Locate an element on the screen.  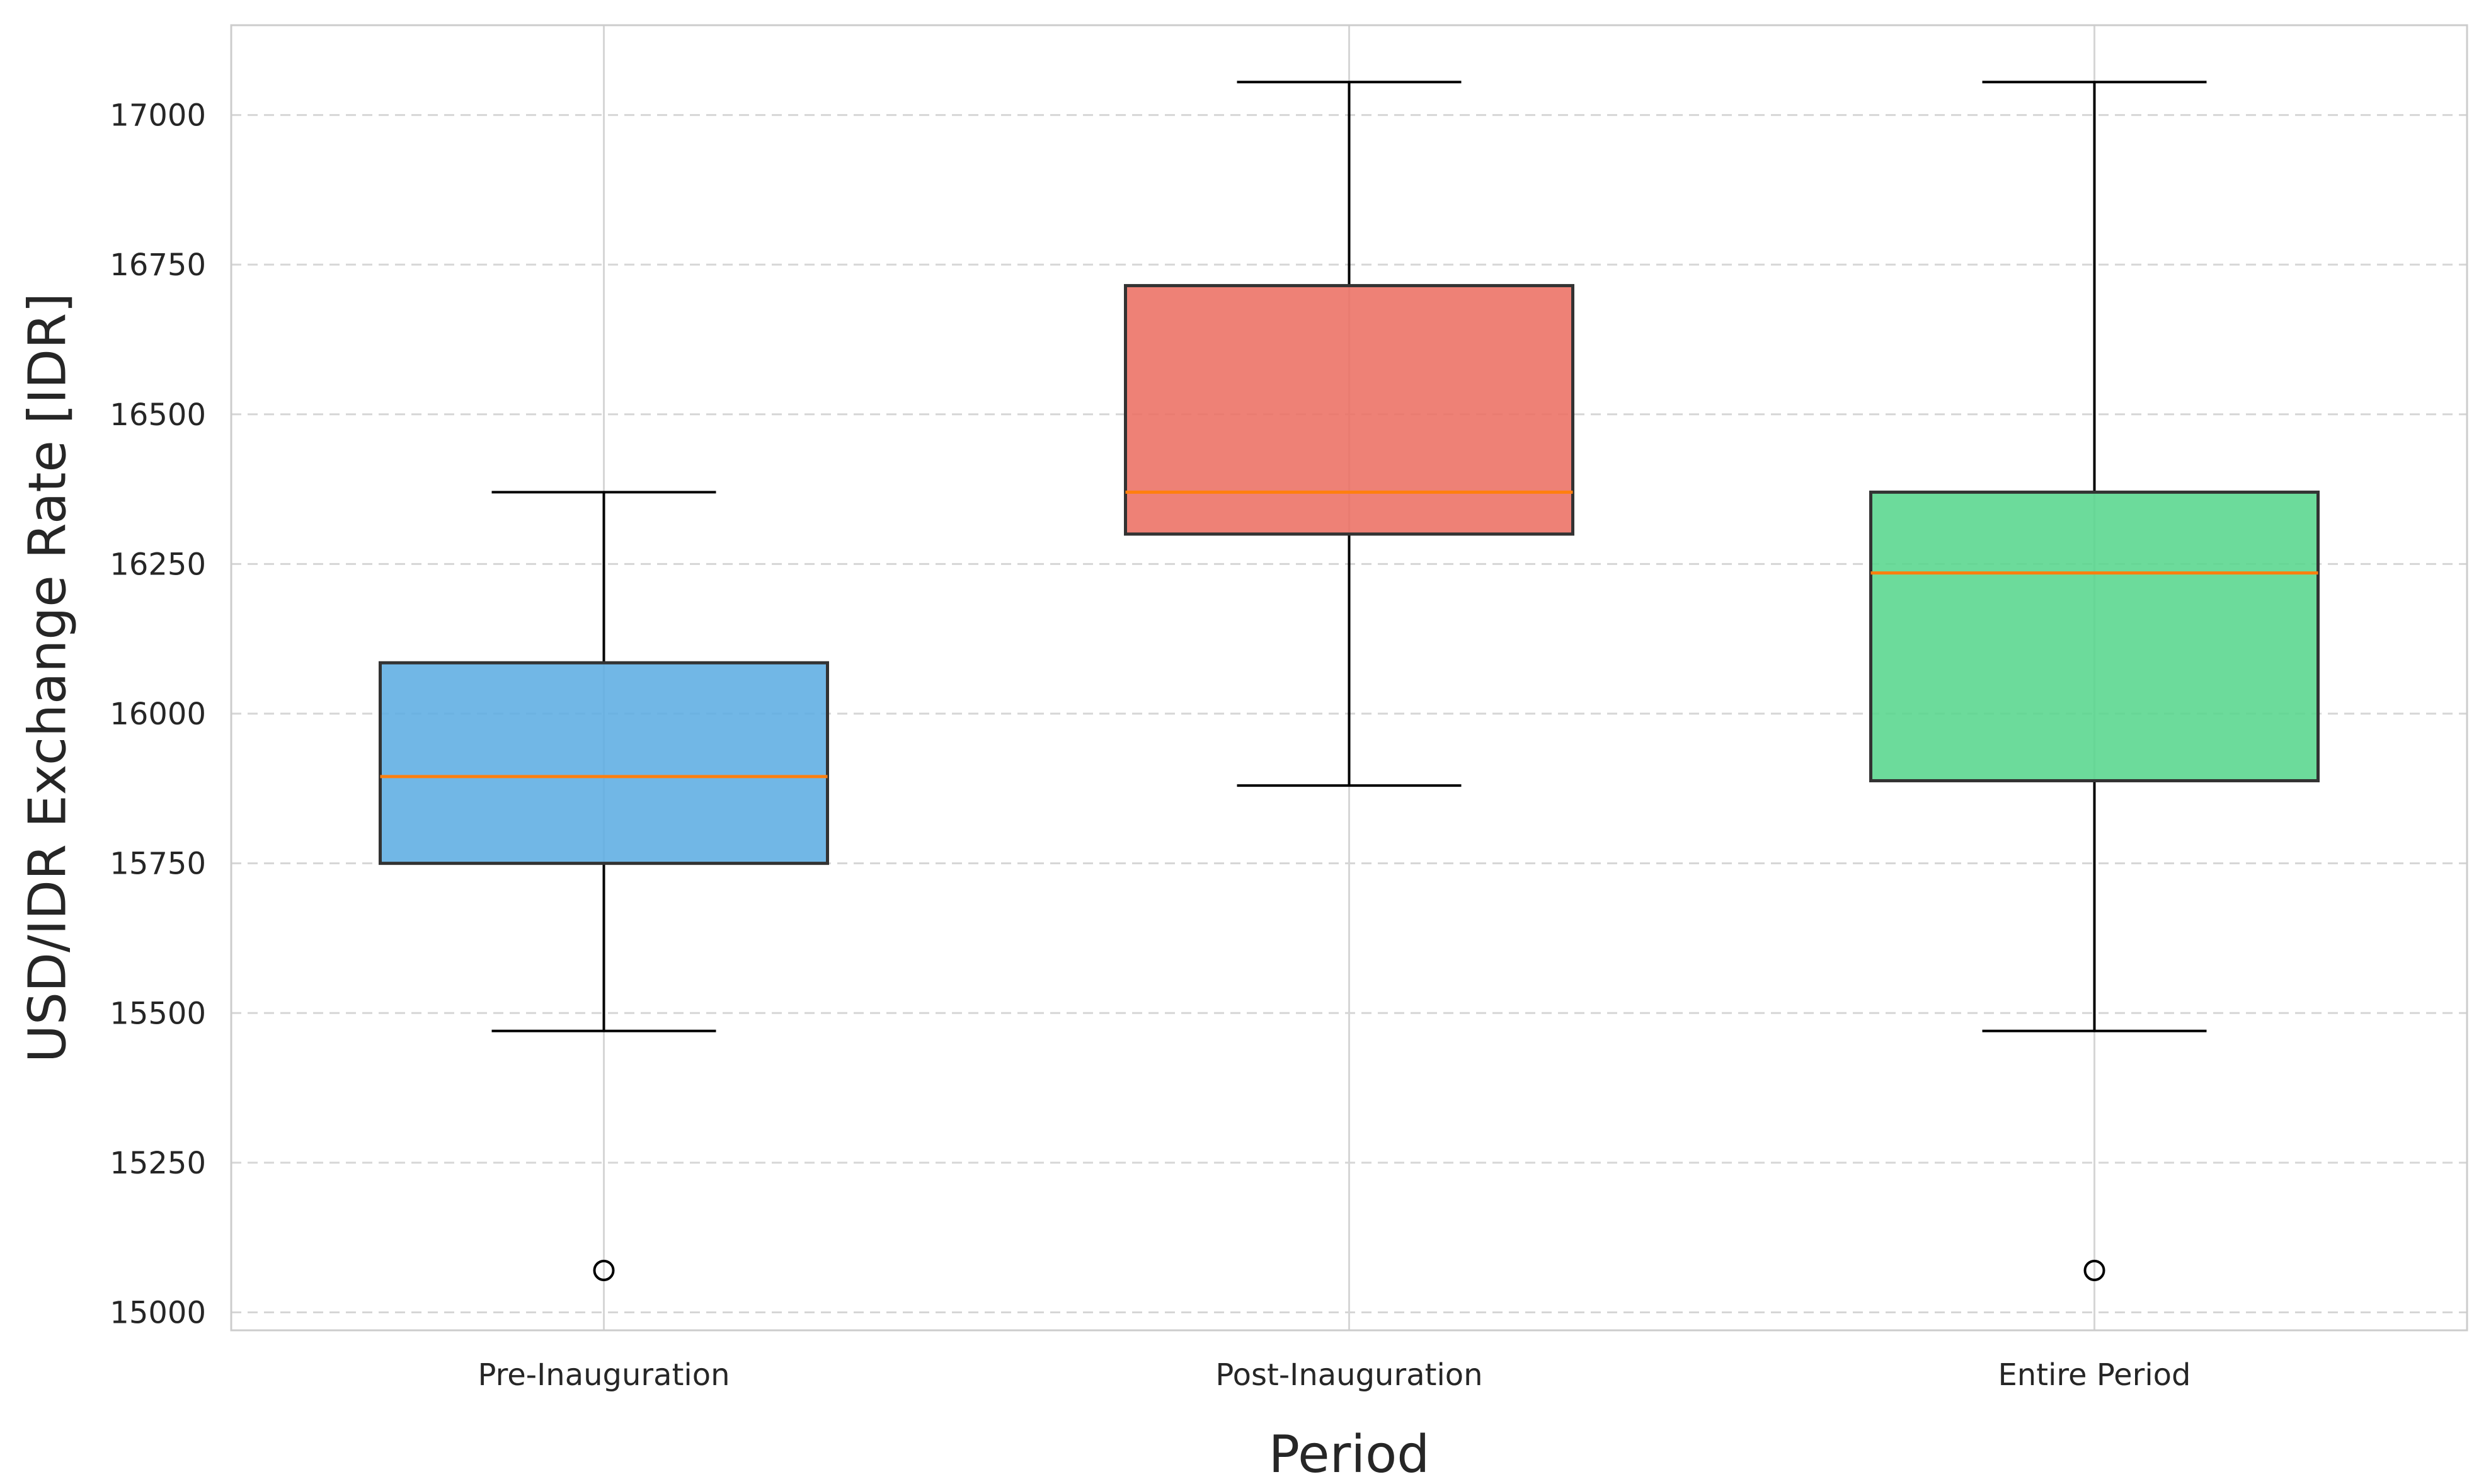
y-tick-label: 15500 is located at coordinates (158, 1013).